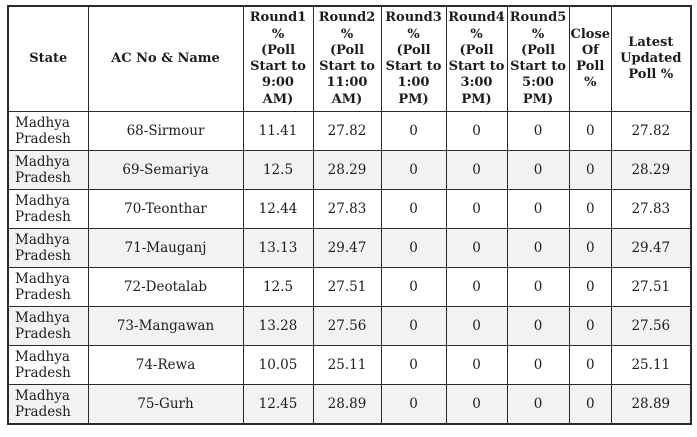 Image resolution: width=697 pixels, height=437 pixels. Describe the element at coordinates (165, 404) in the screenshot. I see `ac-name-cell: 75-Gurh` at that location.